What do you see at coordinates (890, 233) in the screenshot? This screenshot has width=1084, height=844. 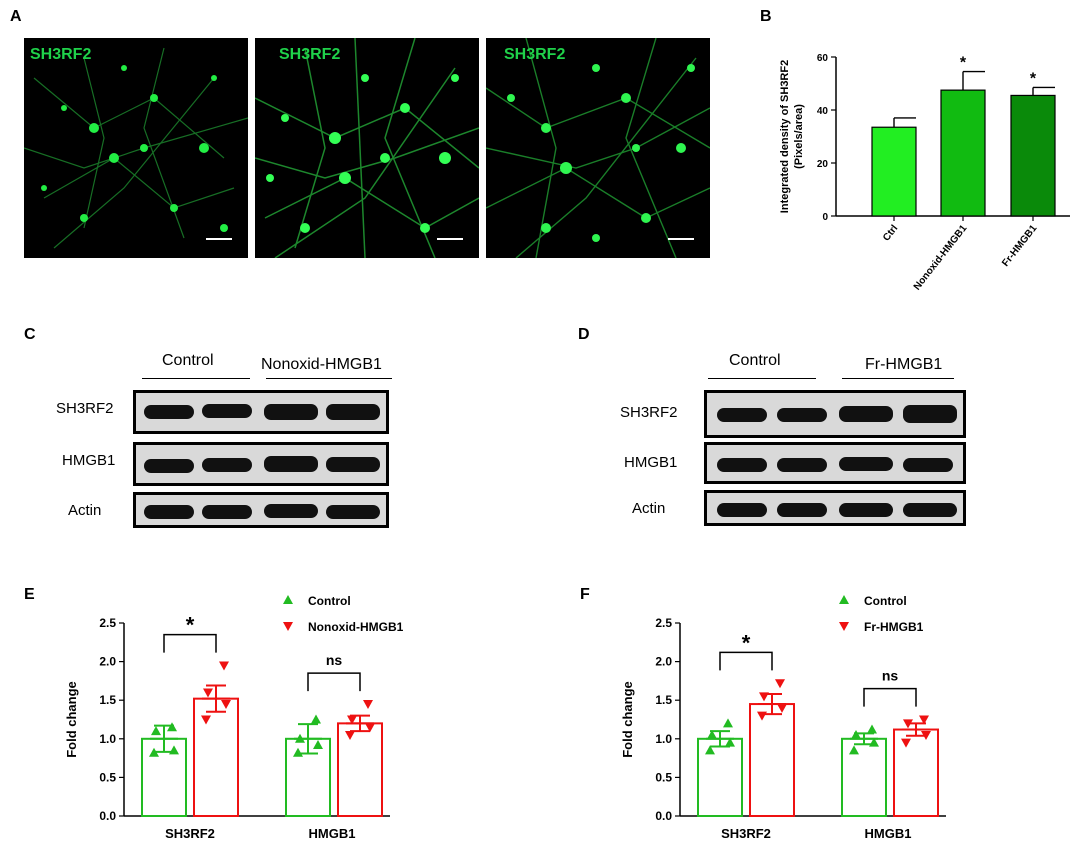 I see `x-tick-label: Ctrl` at bounding box center [890, 233].